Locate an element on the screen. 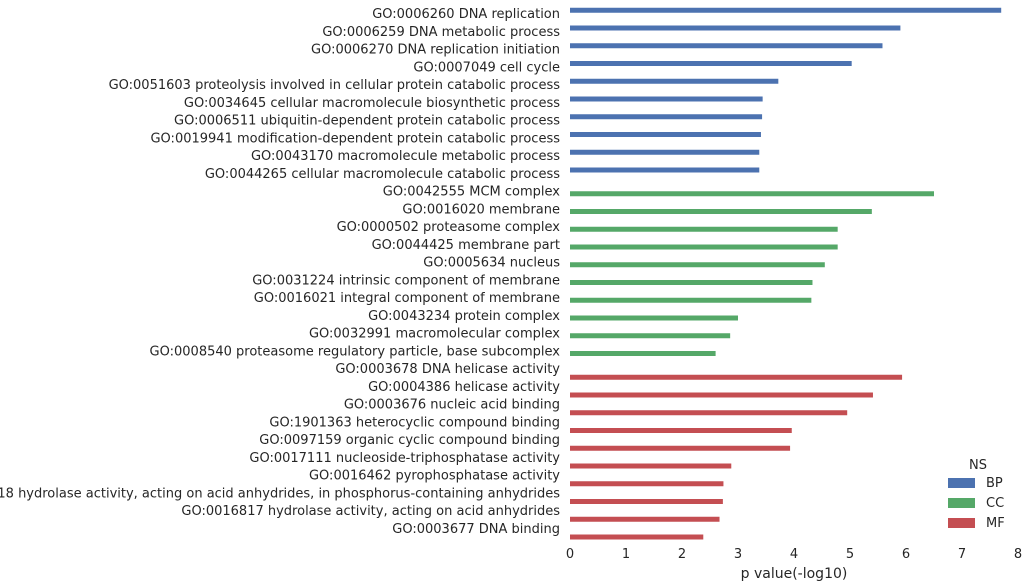 This screenshot has height=587, width=1027. category-label: GO:0003676 nucleic acid binding is located at coordinates (452, 405).